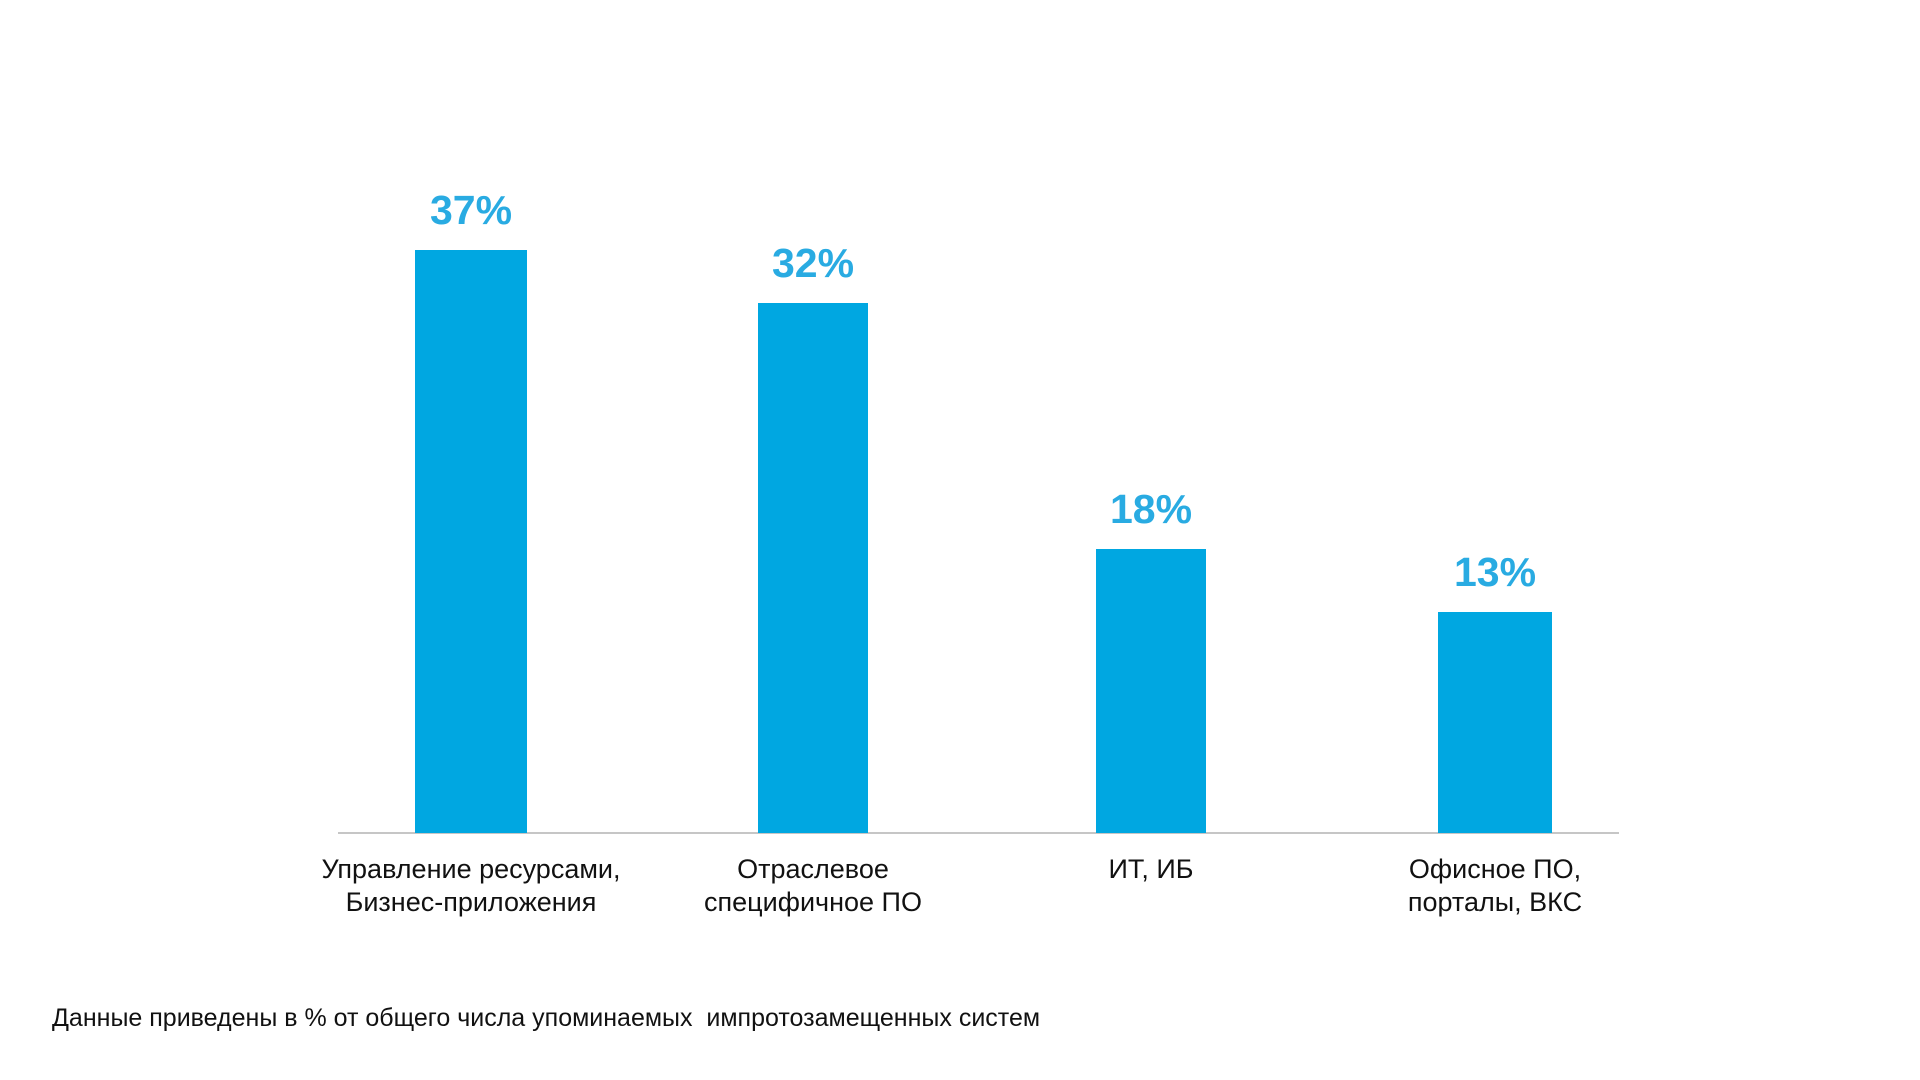 The image size is (1920, 1080). What do you see at coordinates (471, 210) in the screenshot?
I see `bar-value-label: 37%` at bounding box center [471, 210].